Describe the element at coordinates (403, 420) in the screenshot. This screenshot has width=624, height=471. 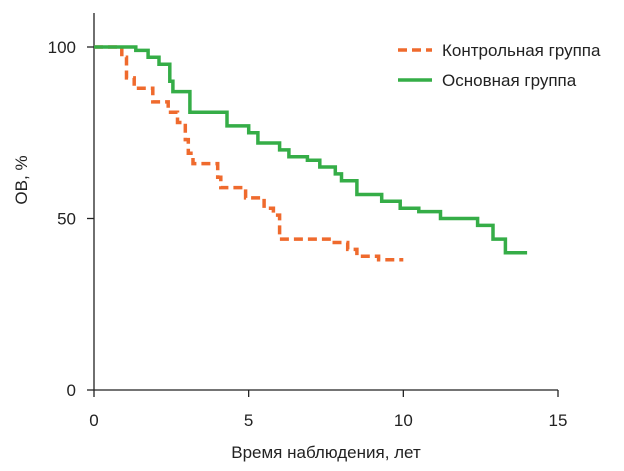
I see `x-tick-label-2: 10` at that location.